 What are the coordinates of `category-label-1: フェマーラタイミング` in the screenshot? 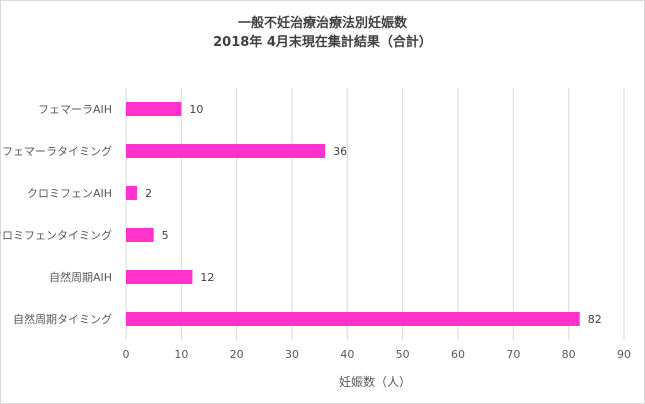 It's located at (57, 151).